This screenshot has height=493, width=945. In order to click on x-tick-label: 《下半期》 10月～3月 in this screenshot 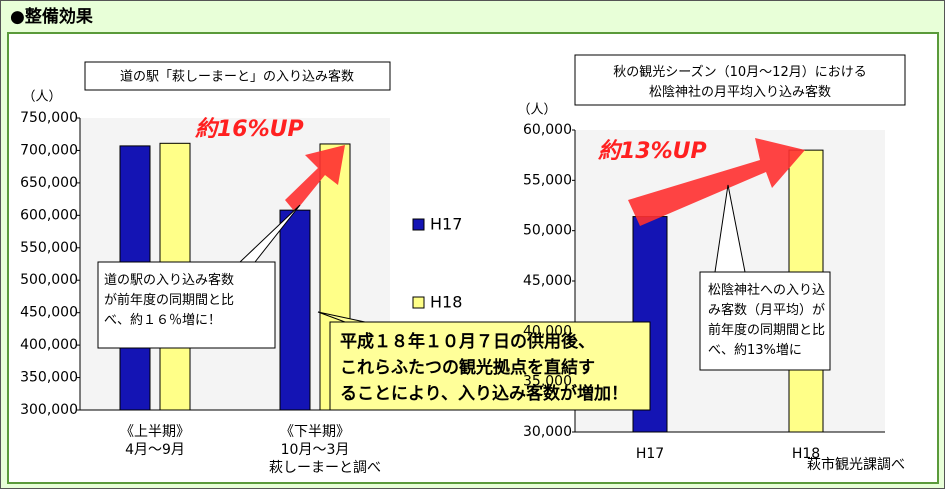, I will do `click(315, 441)`.